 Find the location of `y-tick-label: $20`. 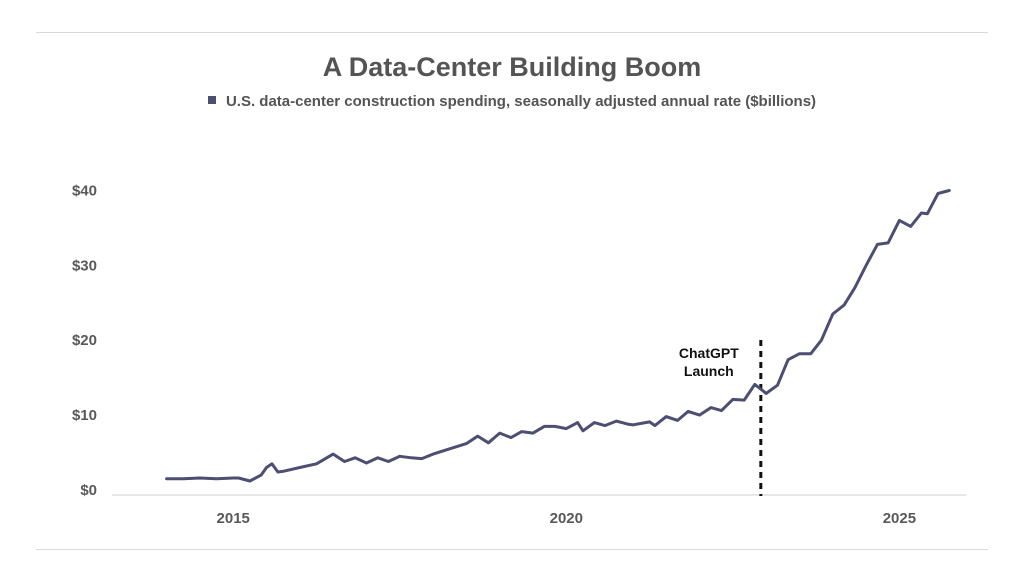

y-tick-label: $20 is located at coordinates (84, 340).